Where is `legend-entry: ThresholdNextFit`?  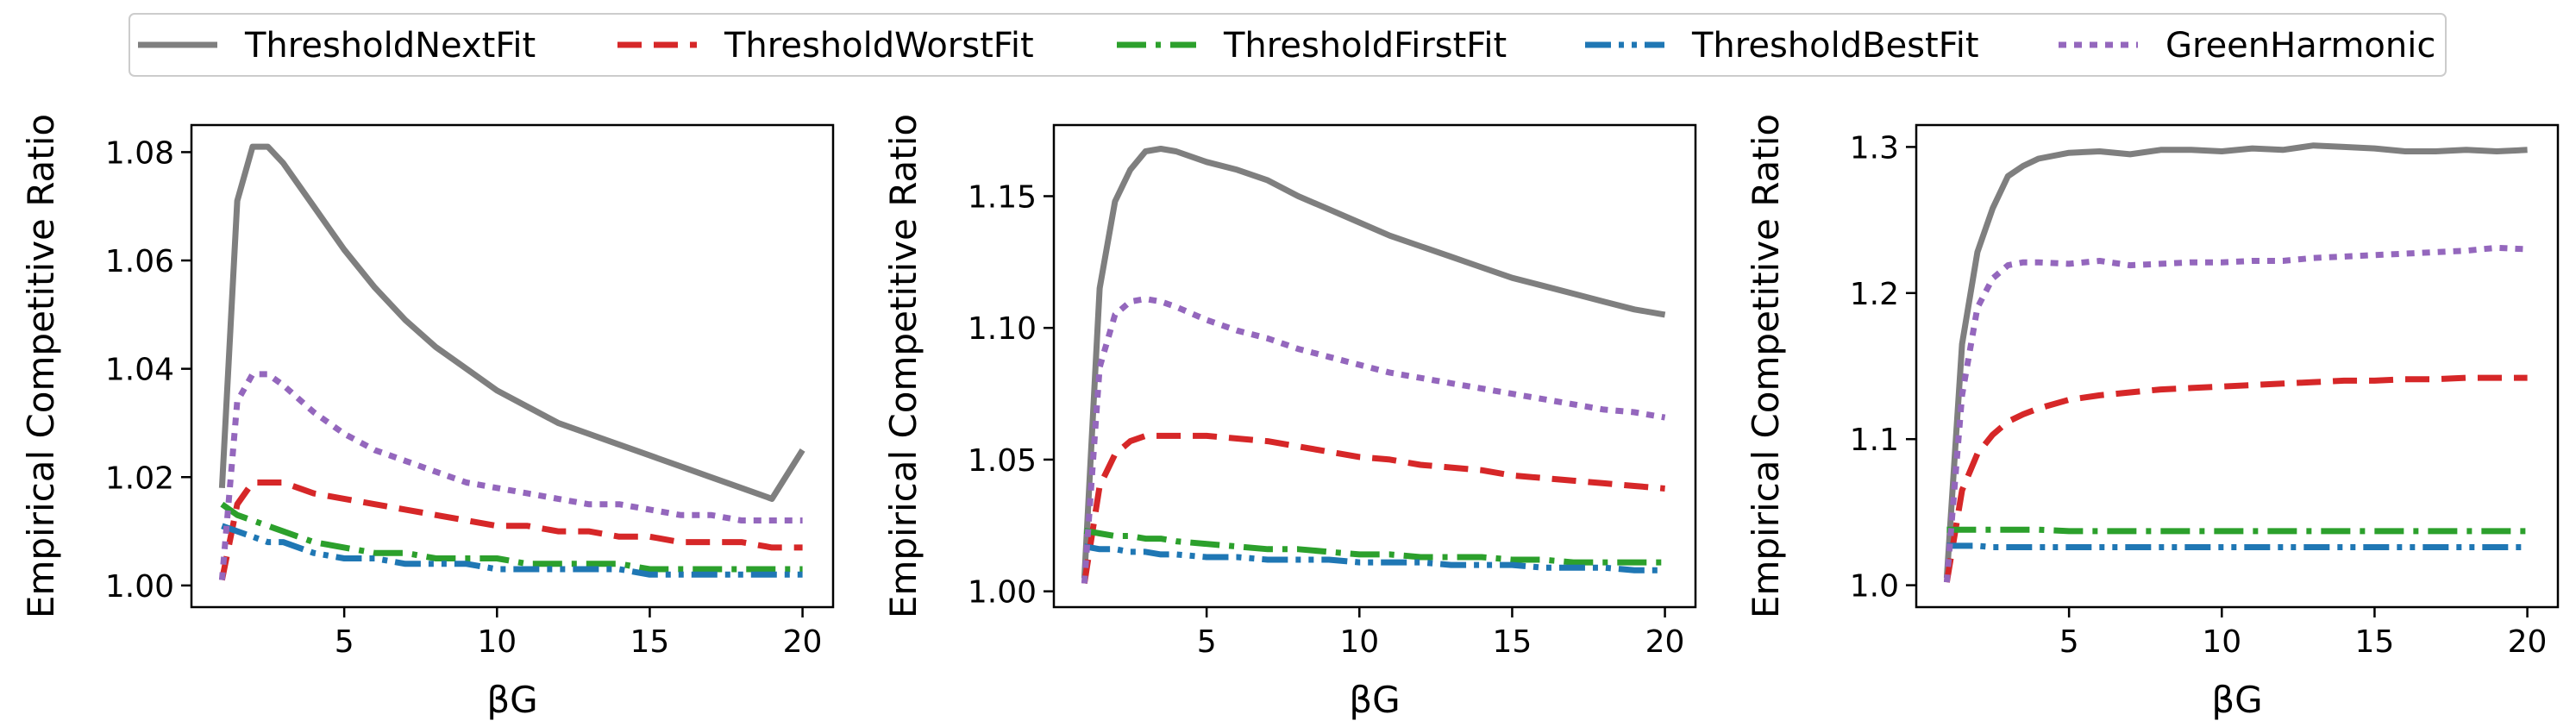 legend-entry: ThresholdNextFit is located at coordinates (337, 46).